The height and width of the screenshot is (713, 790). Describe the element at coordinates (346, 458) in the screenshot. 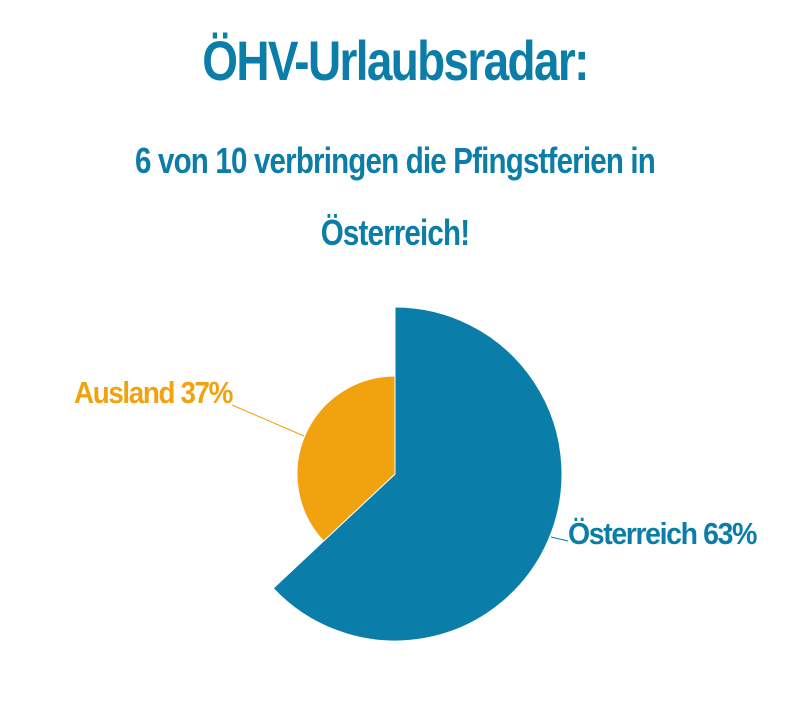

I see `pie-slice-ausland` at that location.